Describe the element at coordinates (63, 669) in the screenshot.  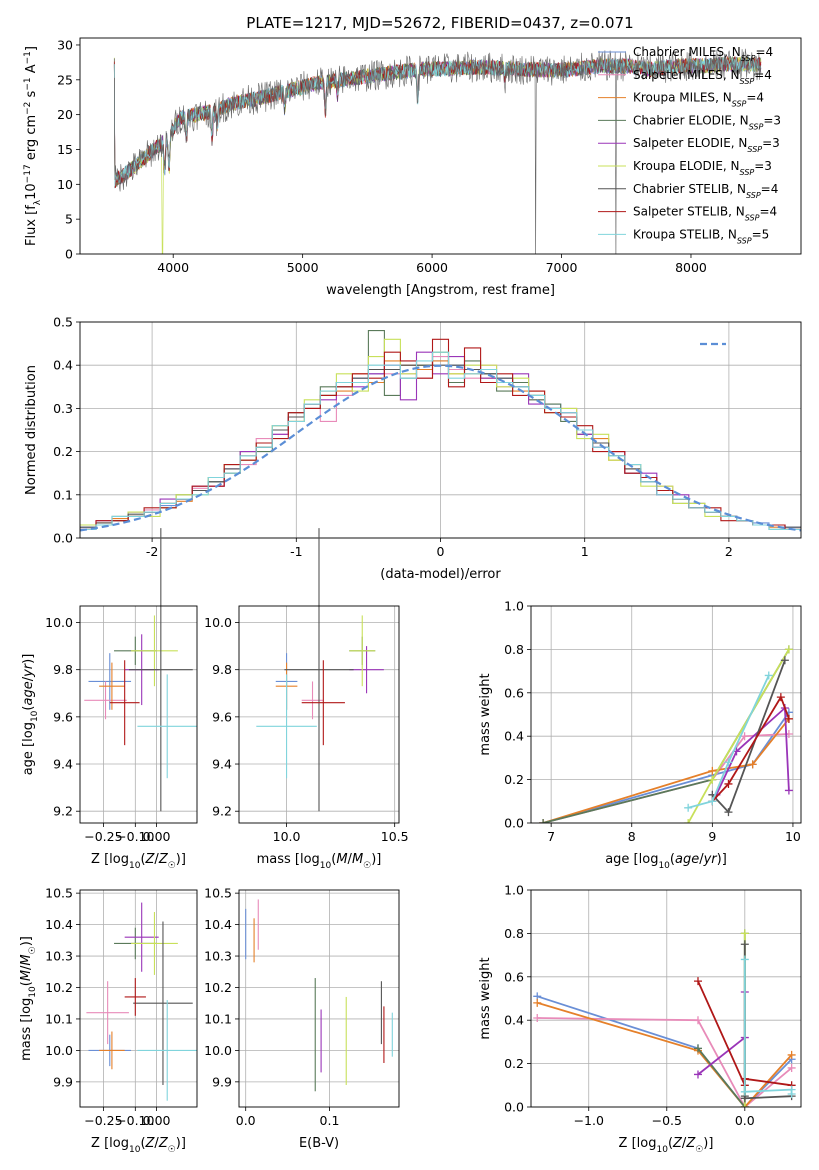
I see `y-tick-label: 9.8` at that location.